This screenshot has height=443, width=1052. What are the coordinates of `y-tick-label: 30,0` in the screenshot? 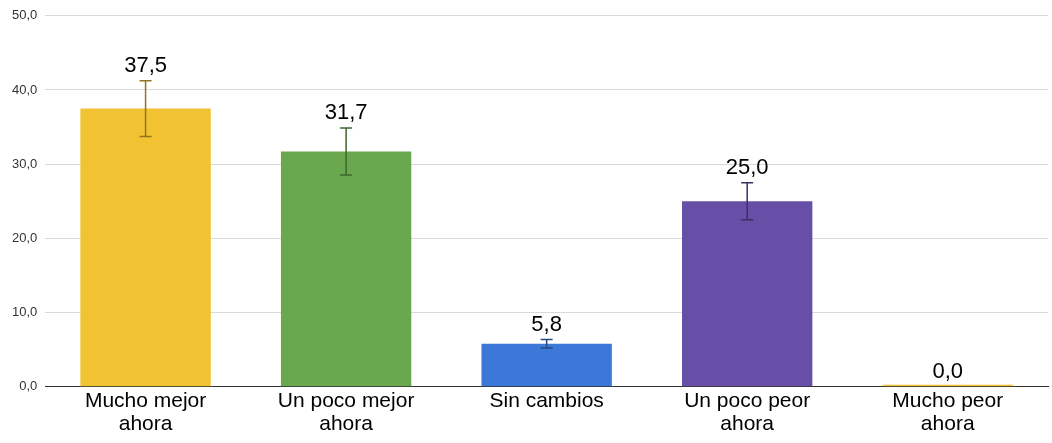 It's located at (24, 163).